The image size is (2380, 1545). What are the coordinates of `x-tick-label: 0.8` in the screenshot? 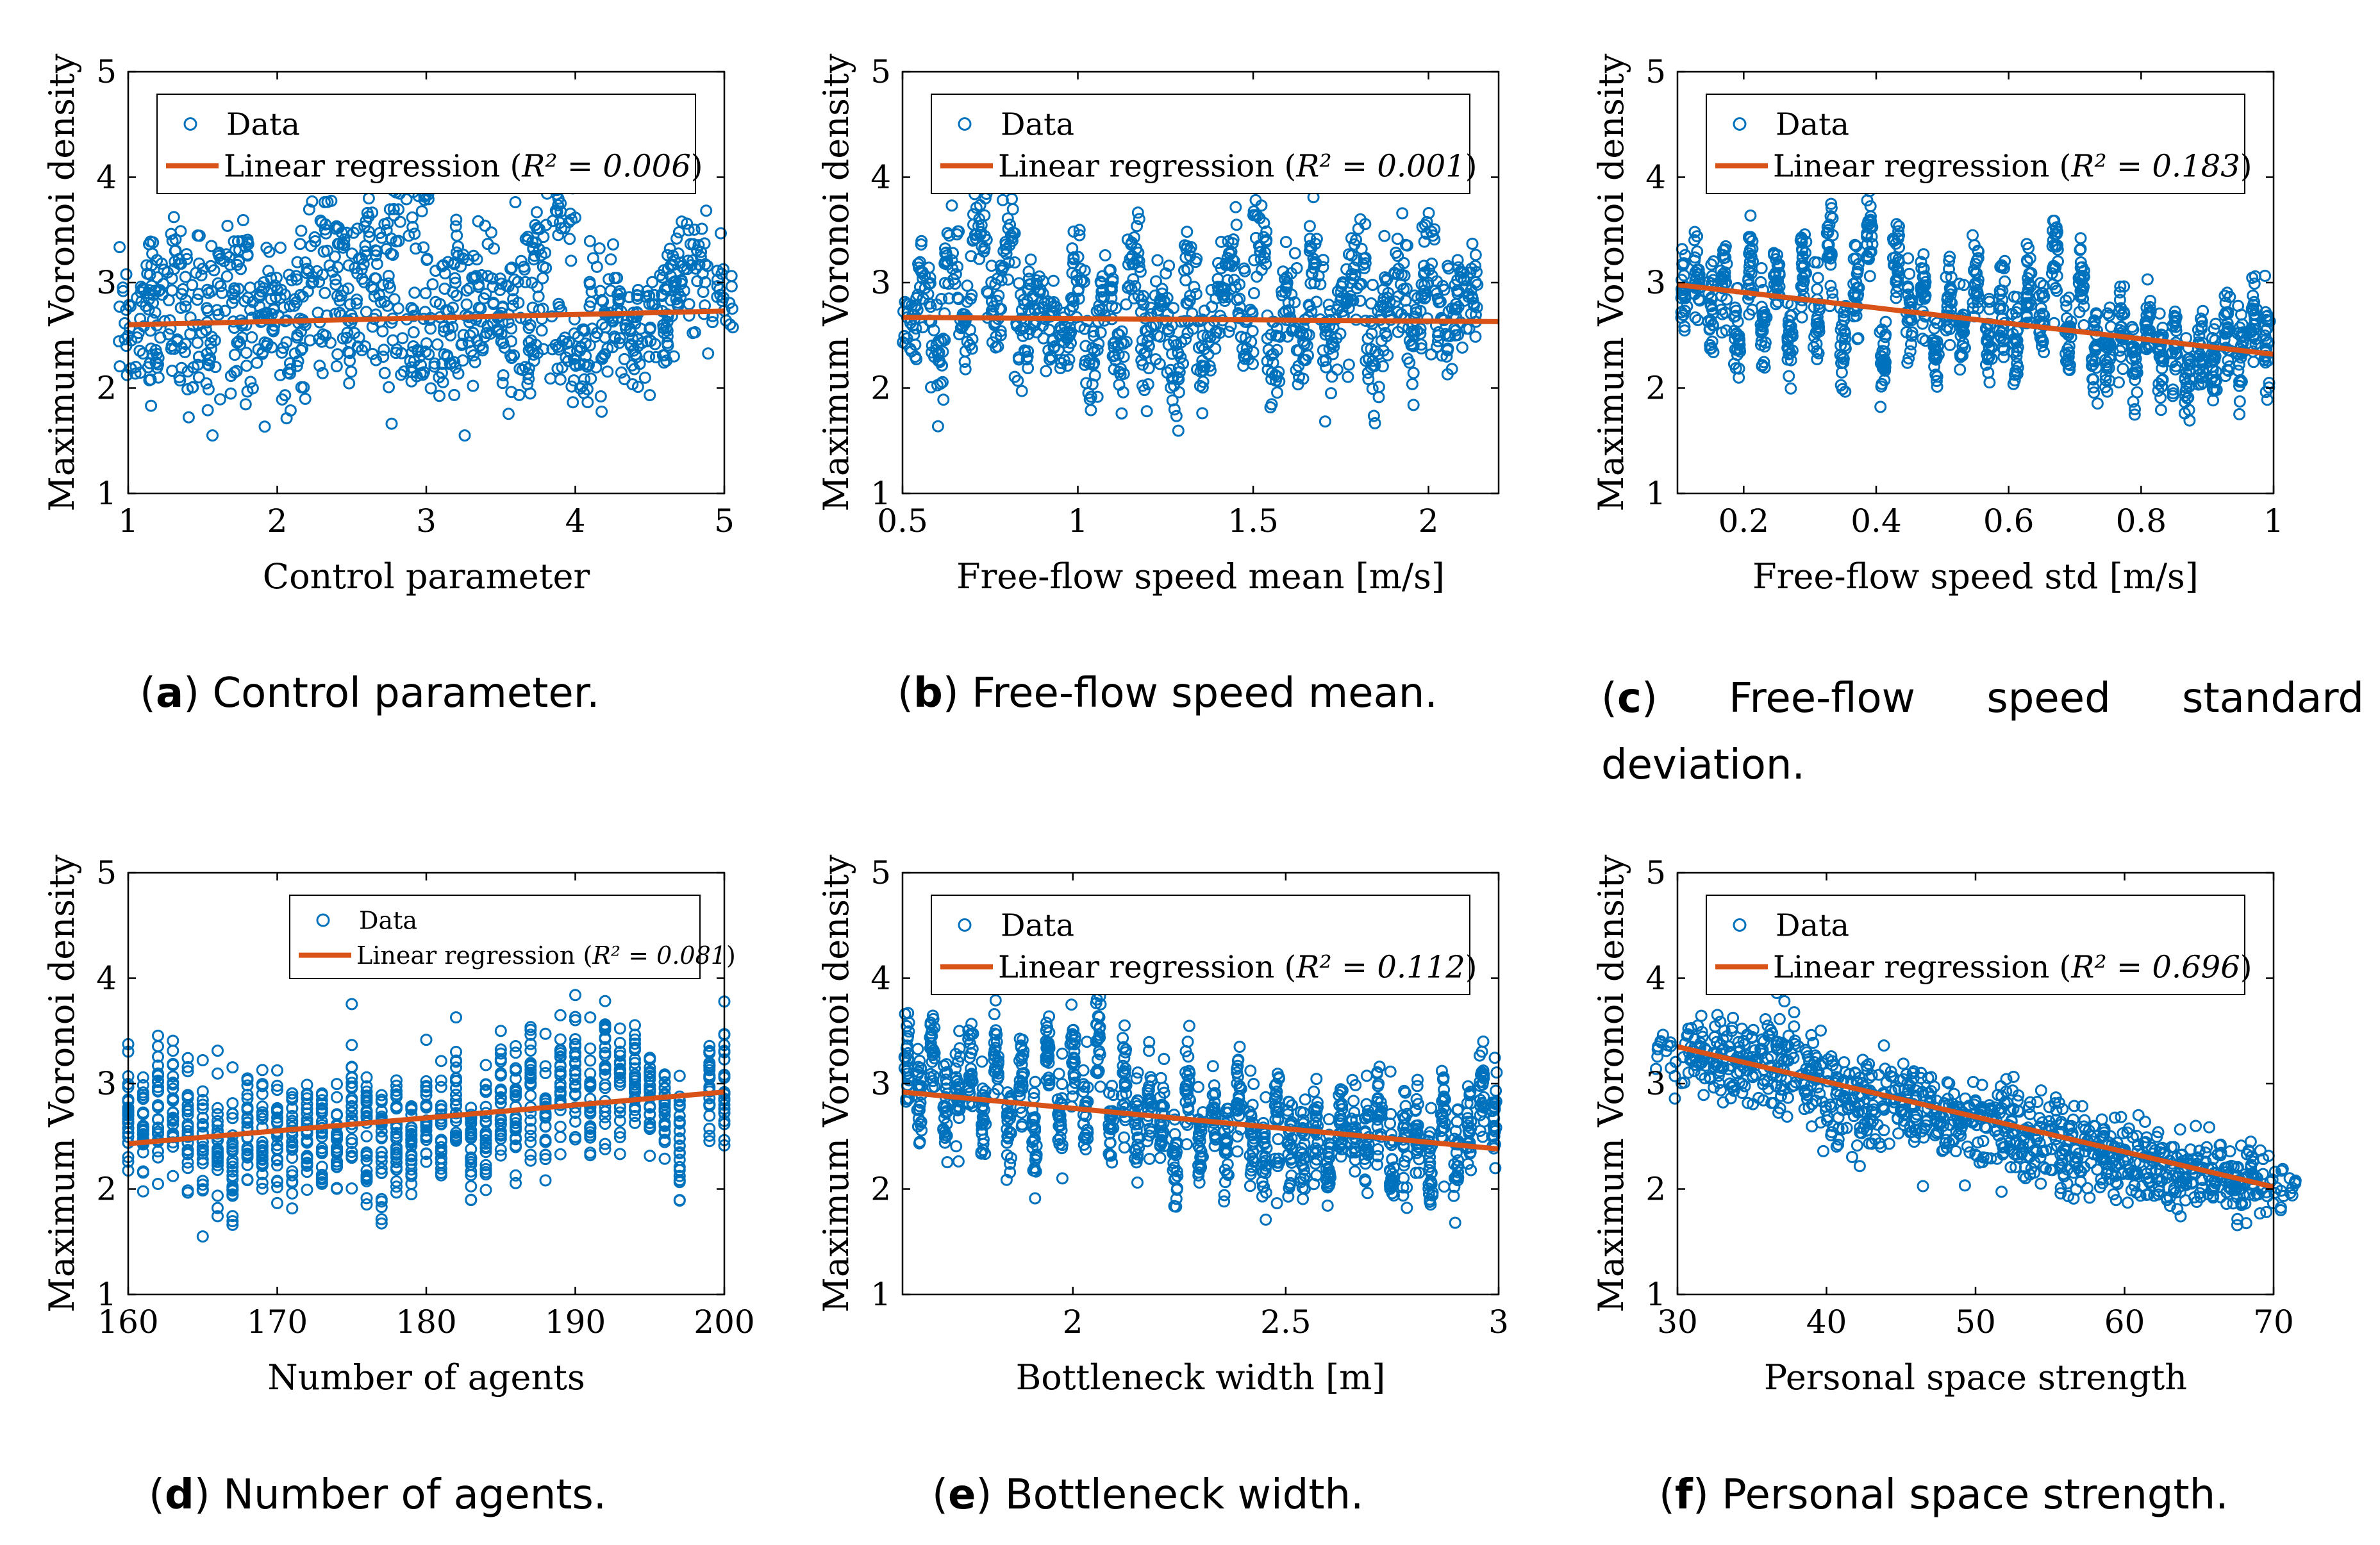 It's located at (2141, 521).